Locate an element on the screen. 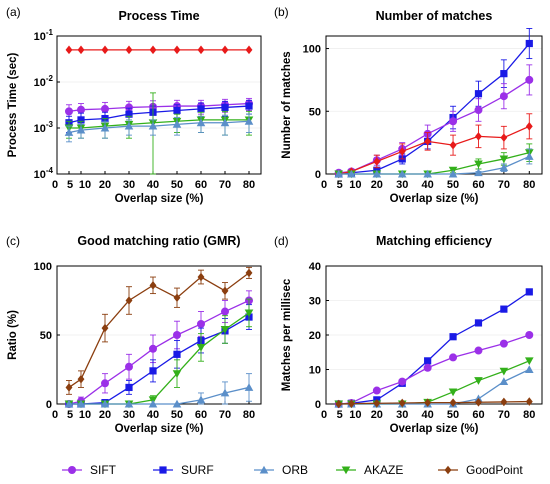  y-tick-label: 50 is located at coordinates (315, 112).